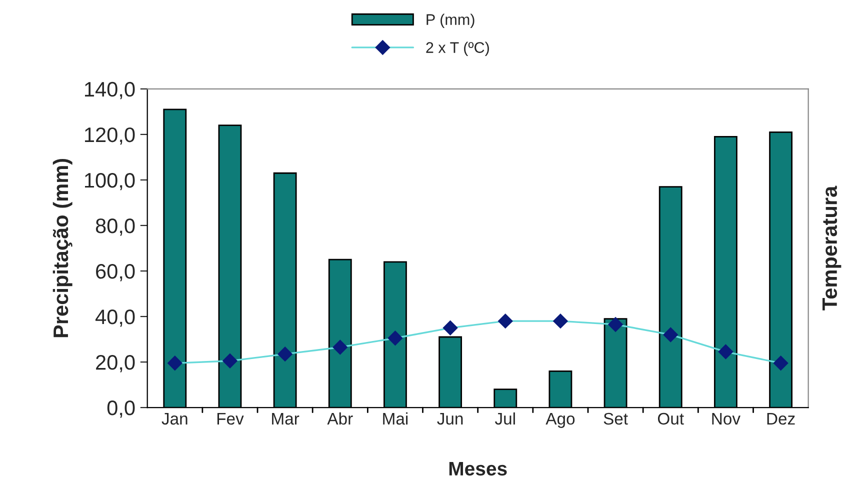 The height and width of the screenshot is (494, 842). Describe the element at coordinates (115, 363) in the screenshot. I see `y-tick-label: 20,0` at that location.